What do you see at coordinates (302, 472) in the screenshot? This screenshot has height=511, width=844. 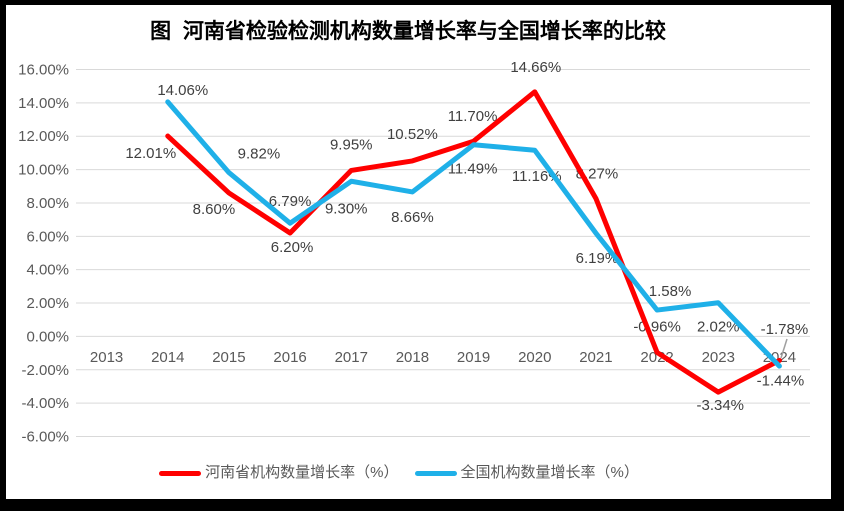 I see `legend-label-henan: 河南省机构数量增长率（%）` at bounding box center [302, 472].